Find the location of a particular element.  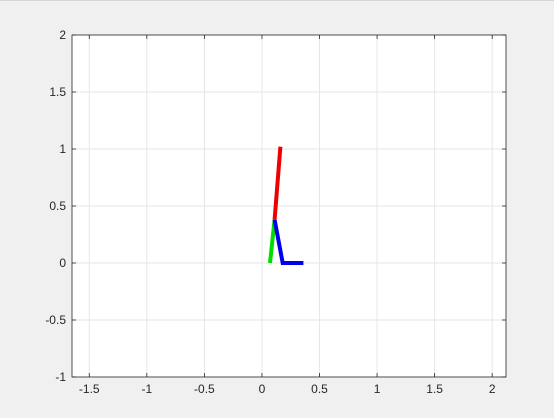

x-tick-label: 0.5 is located at coordinates (319, 389).